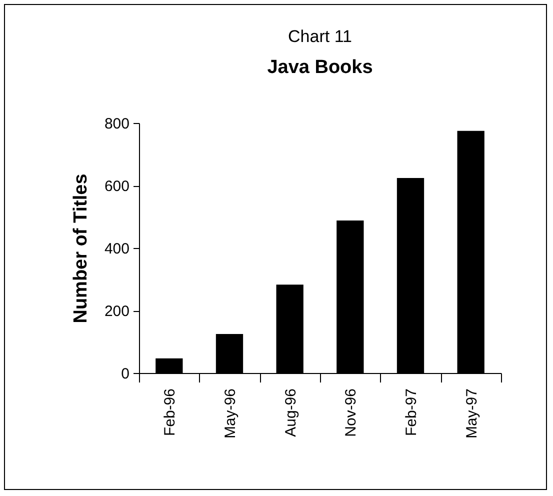  What do you see at coordinates (471, 413) in the screenshot?
I see `x-tick-label: May-97` at bounding box center [471, 413].